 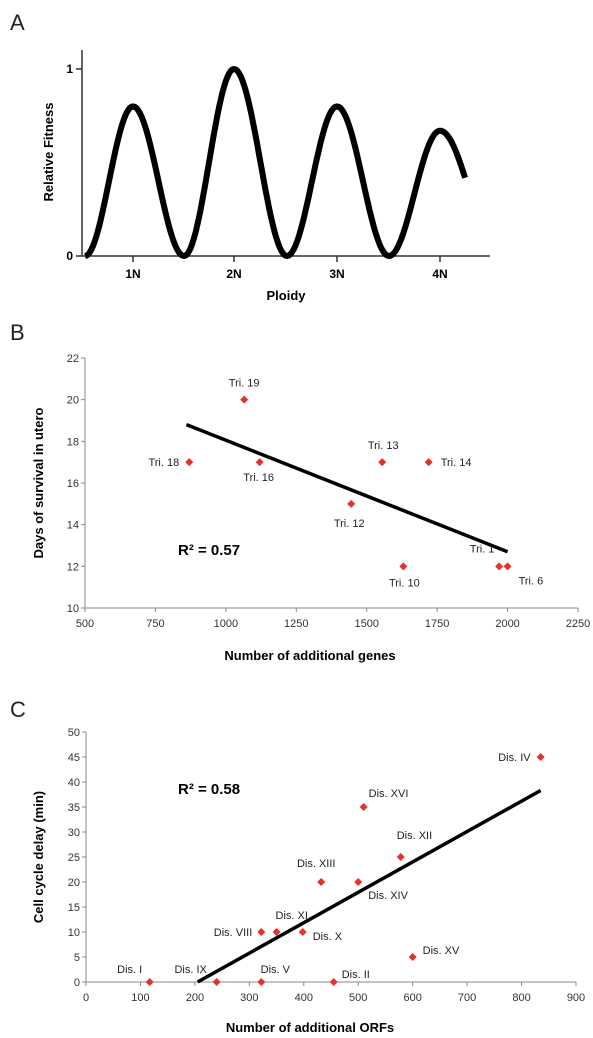 I want to click on x-tick-label: 2250, so click(x=578, y=624).